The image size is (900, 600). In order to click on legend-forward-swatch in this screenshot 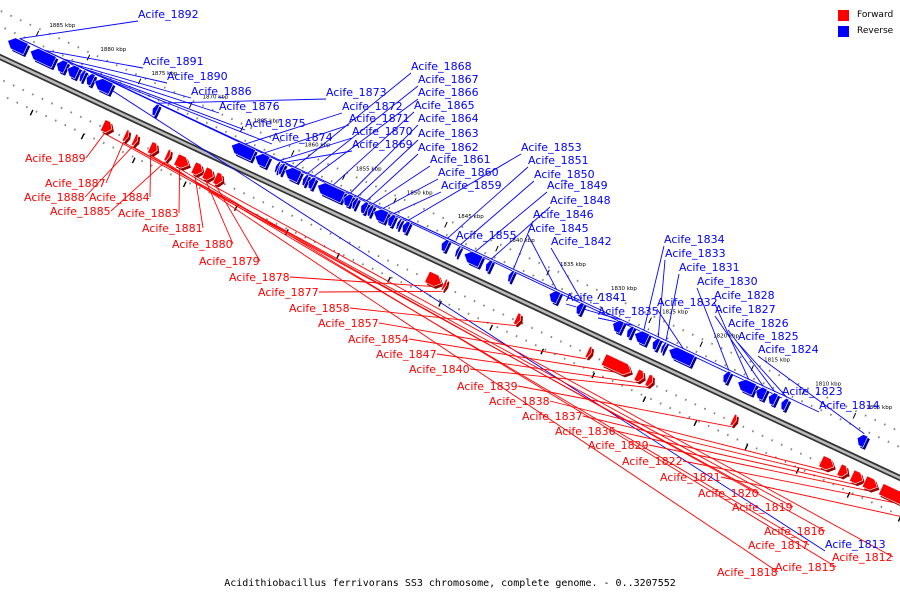, I will do `click(843, 15)`.